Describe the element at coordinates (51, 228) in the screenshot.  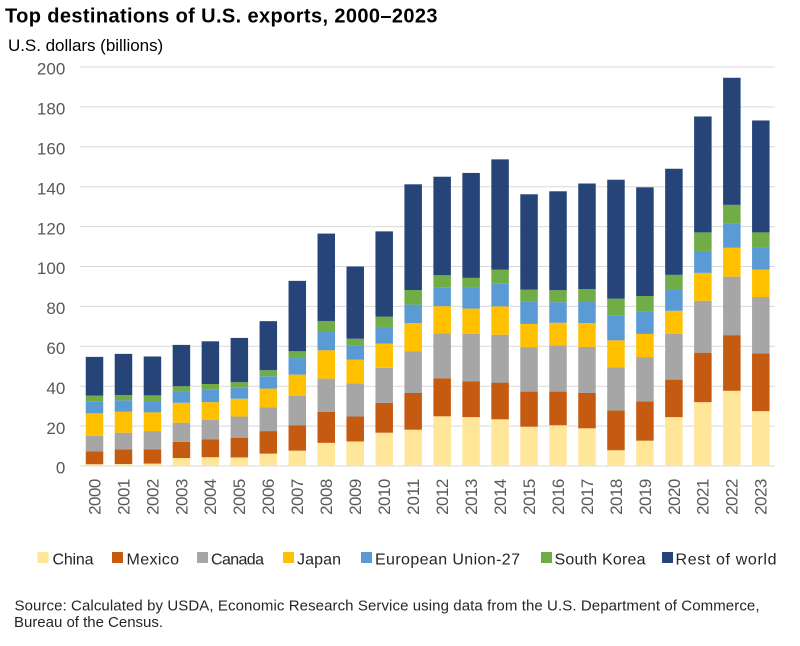
I see `svg-text: 120` at that location.